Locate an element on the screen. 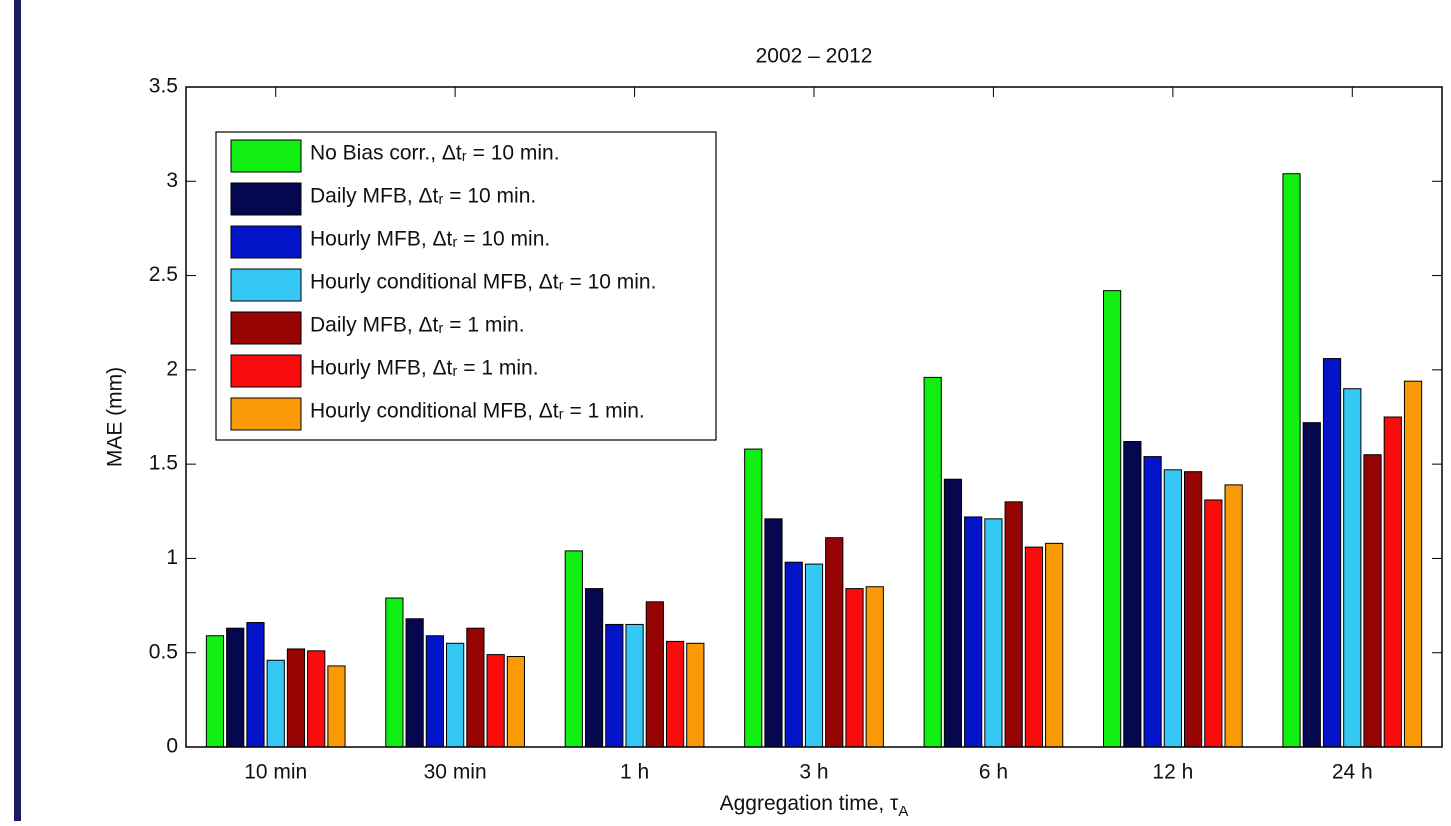  x-tick-label: 30 min is located at coordinates (455, 772).